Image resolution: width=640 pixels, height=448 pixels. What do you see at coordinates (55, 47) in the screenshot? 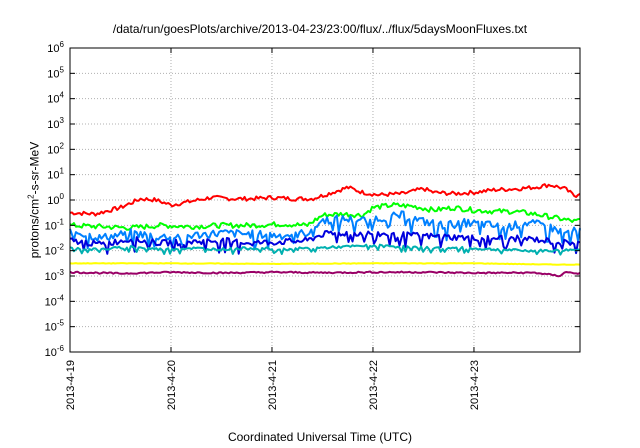
I see `y-tick-label: 10⁶` at bounding box center [55, 47].